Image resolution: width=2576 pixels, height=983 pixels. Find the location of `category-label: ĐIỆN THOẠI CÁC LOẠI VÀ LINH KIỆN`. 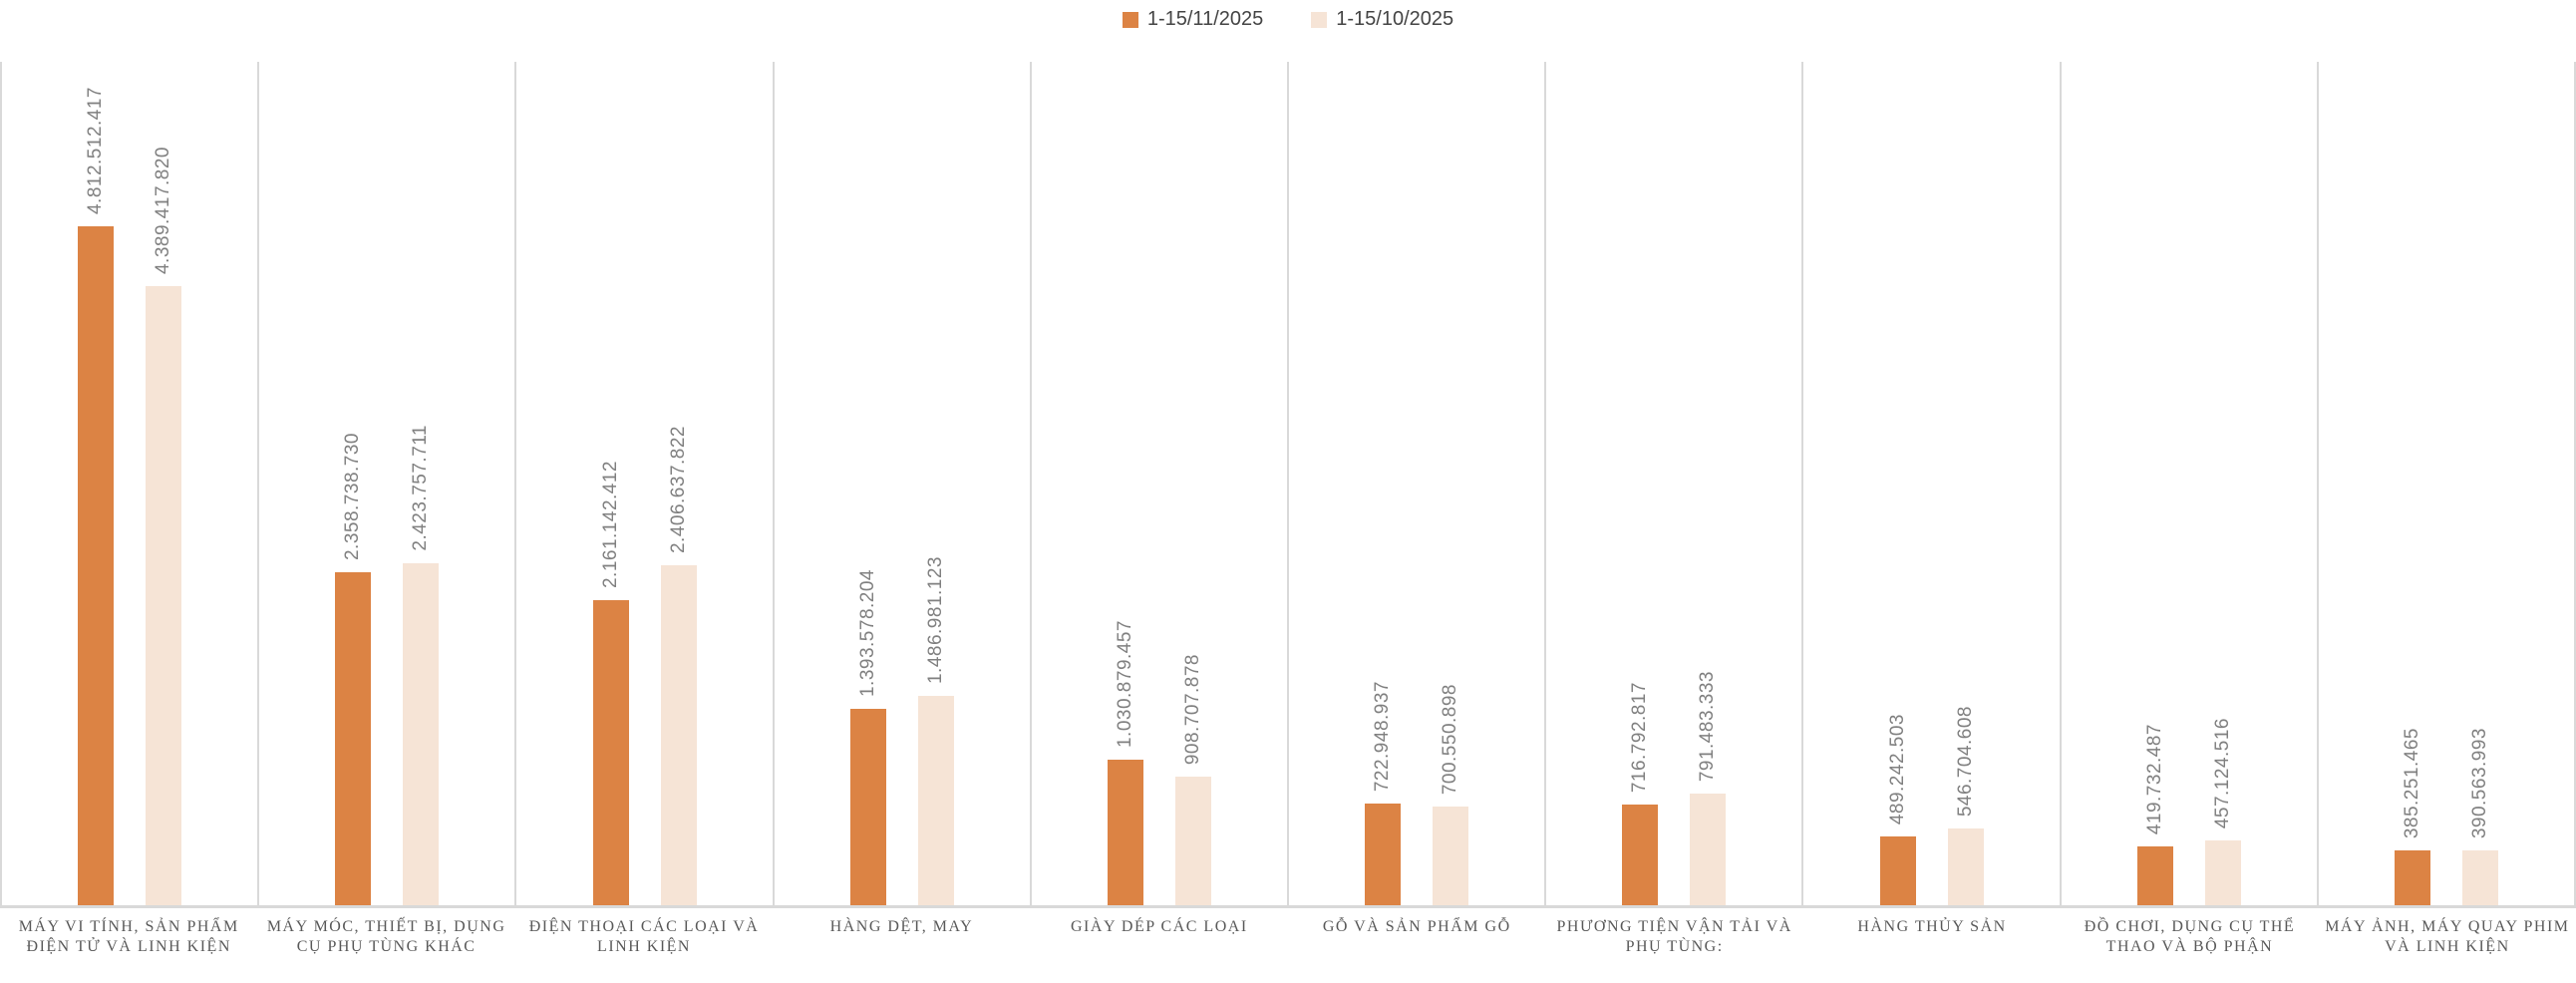

category-label: ĐIỆN THOẠI CÁC LOẠI VÀ LINH KIỆN is located at coordinates (644, 937).